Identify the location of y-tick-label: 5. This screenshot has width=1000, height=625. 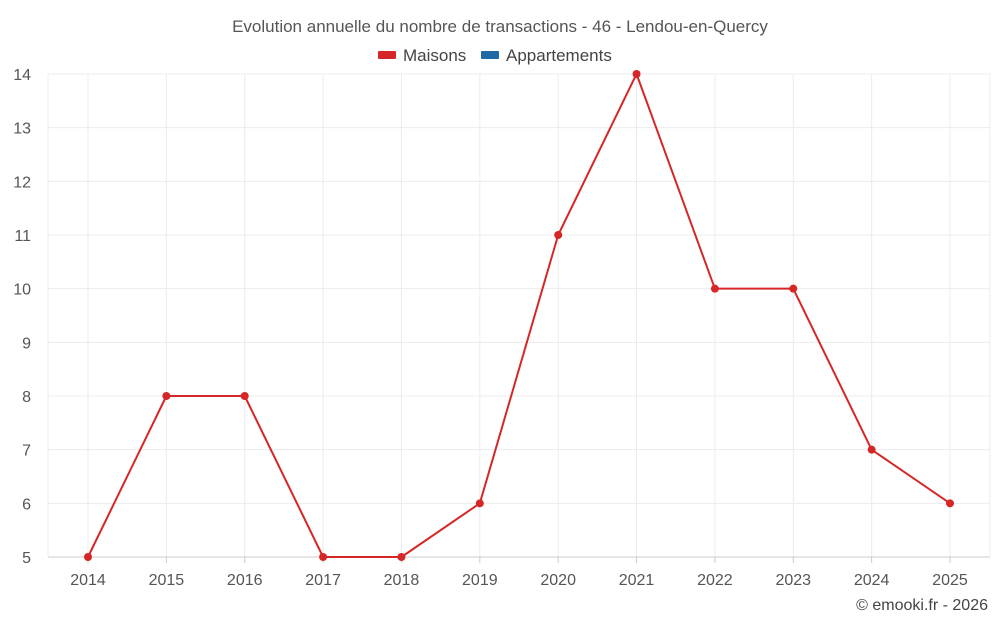
(26, 558).